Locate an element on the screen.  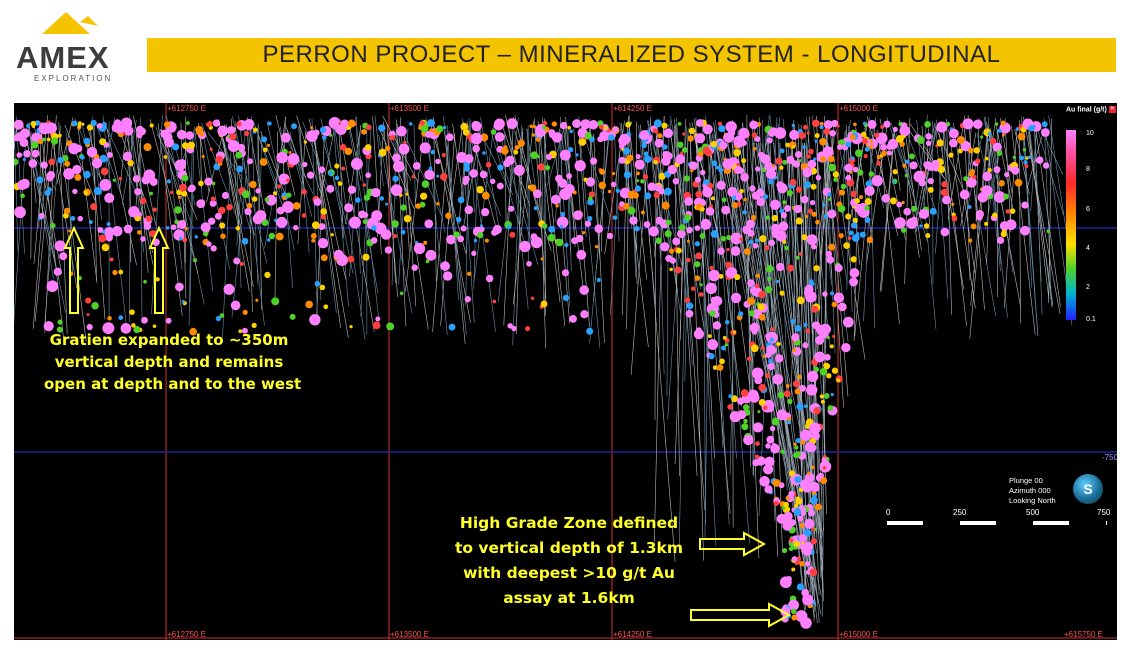
close-icon: × is located at coordinates (1112, 109).